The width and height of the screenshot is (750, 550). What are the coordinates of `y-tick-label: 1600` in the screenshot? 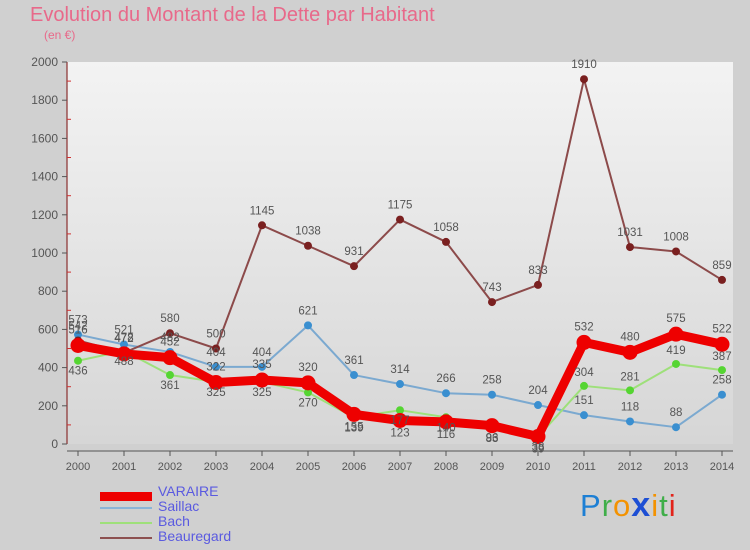 It's located at (44, 138).